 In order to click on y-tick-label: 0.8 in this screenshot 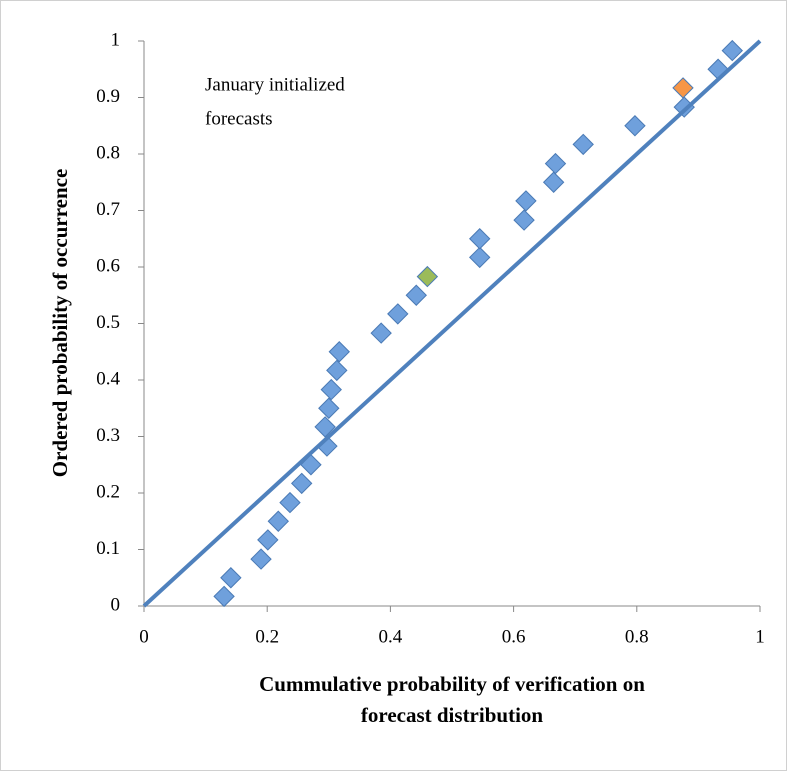, I will do `click(108, 152)`.